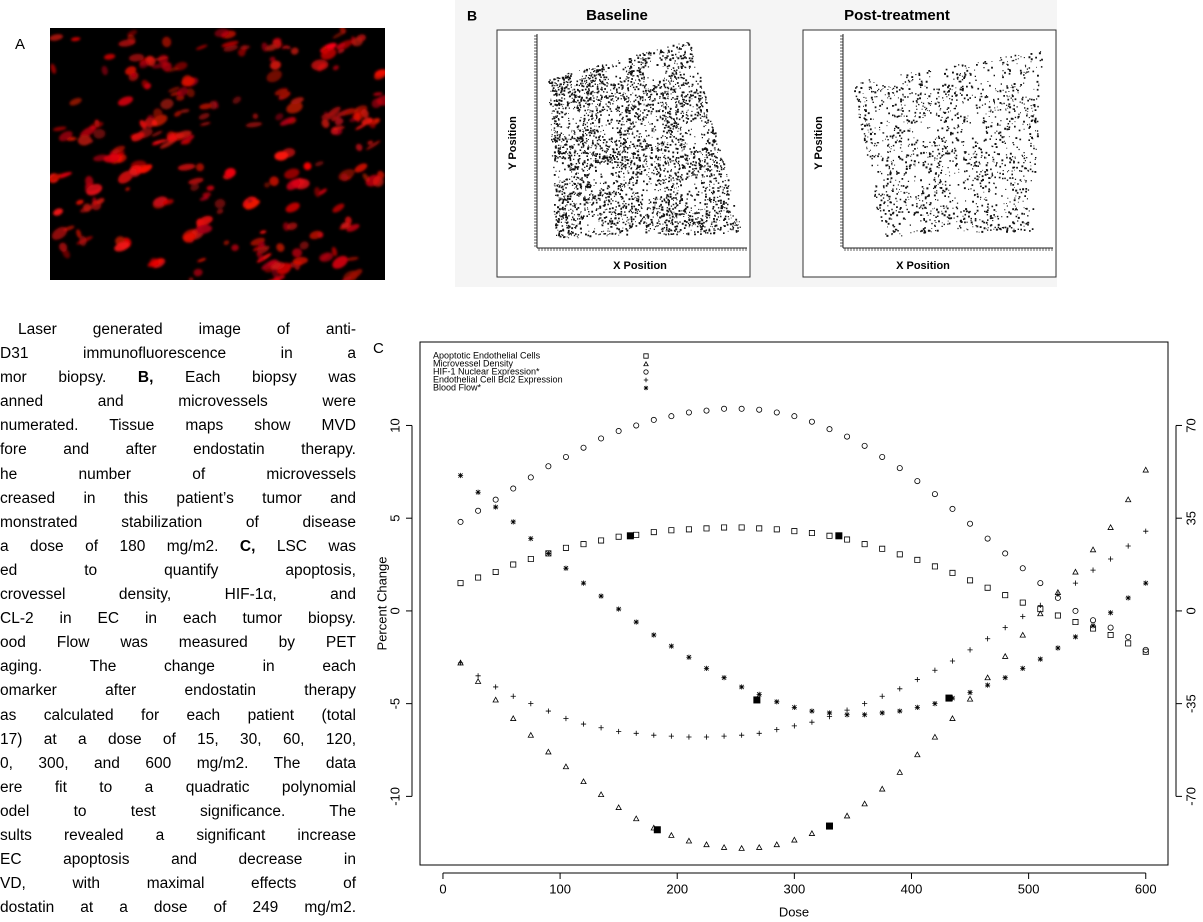  I want to click on panel-label: A, so click(20, 44).